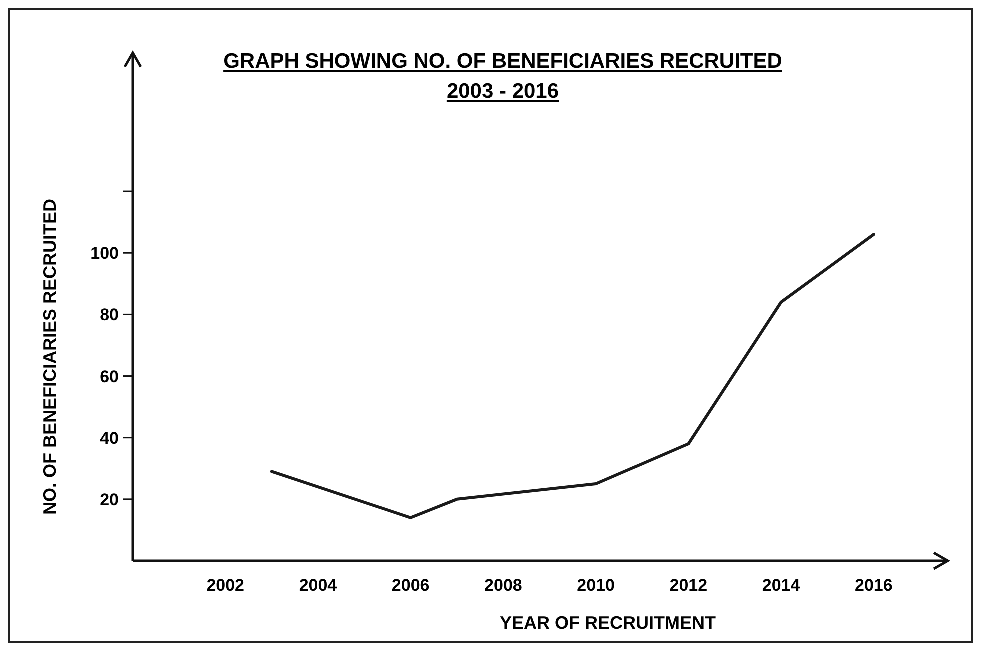 The height and width of the screenshot is (651, 981). What do you see at coordinates (225, 585) in the screenshot?
I see `x-tick-label: 2002` at bounding box center [225, 585].